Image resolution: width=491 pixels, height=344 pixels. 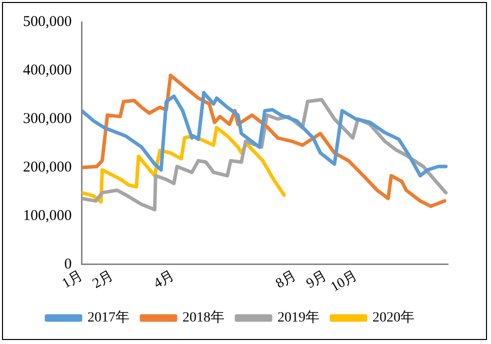 I want to click on x-tick-label: 2月, so click(x=103, y=280).